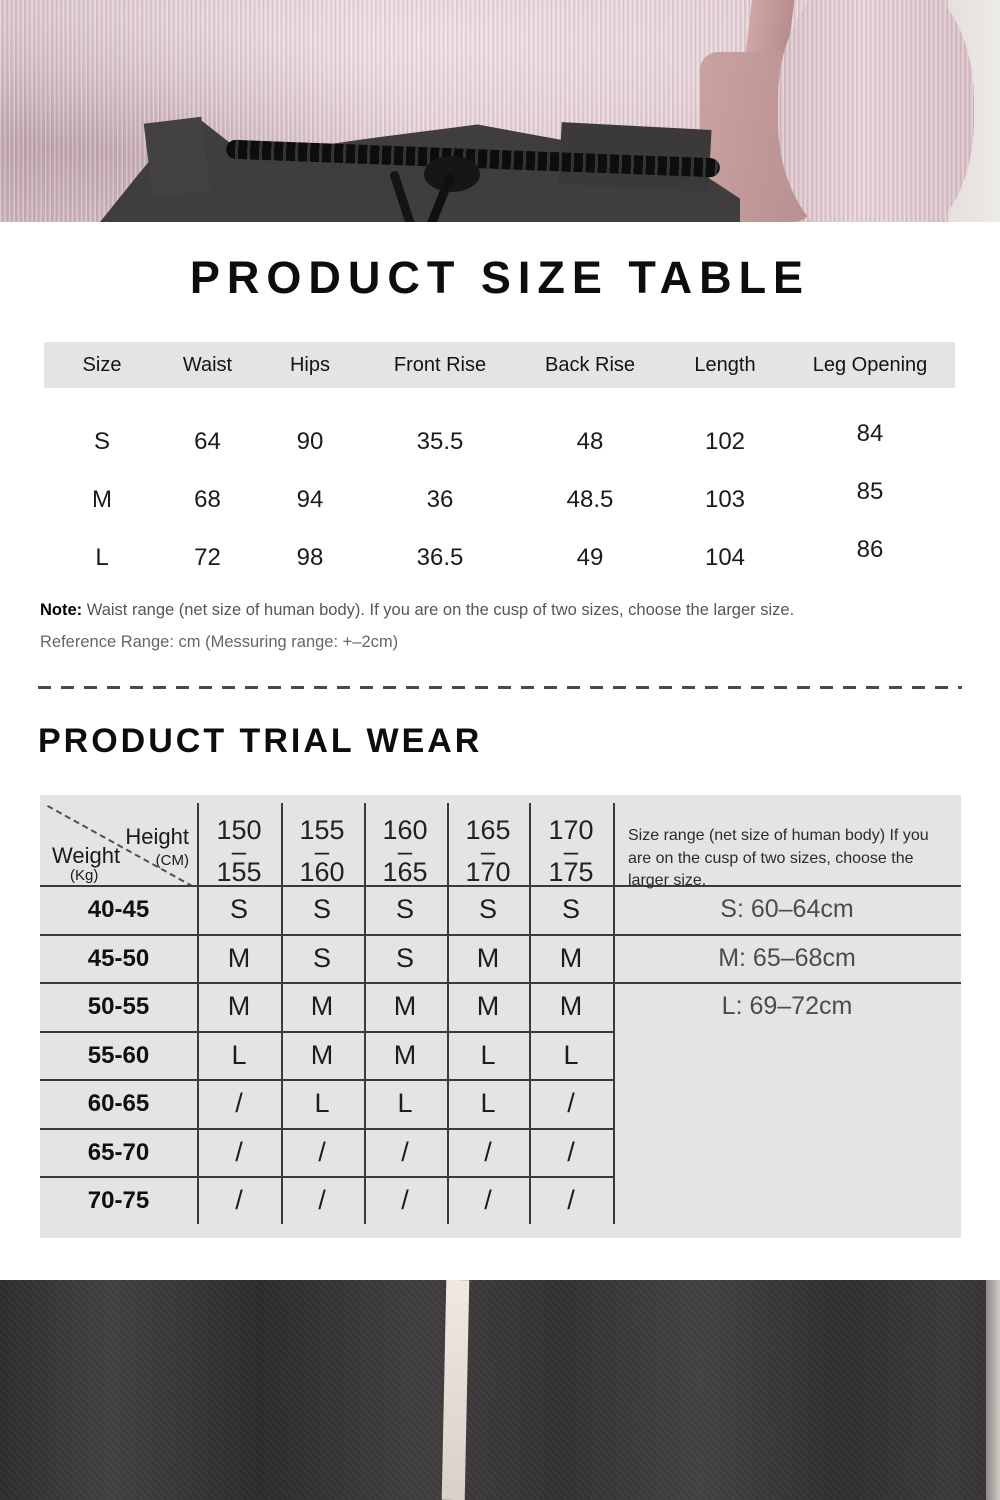 Image resolution: width=1000 pixels, height=1500 pixels. What do you see at coordinates (322, 830) in the screenshot?
I see `height-range-top: 155` at bounding box center [322, 830].